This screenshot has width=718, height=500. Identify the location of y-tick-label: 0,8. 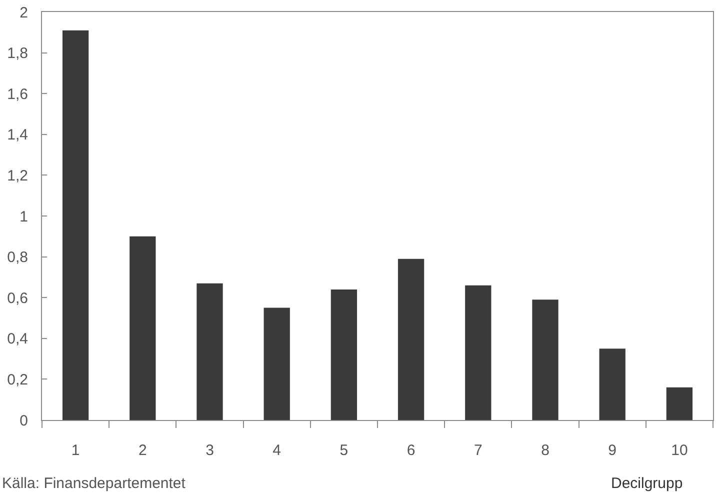
(17, 257).